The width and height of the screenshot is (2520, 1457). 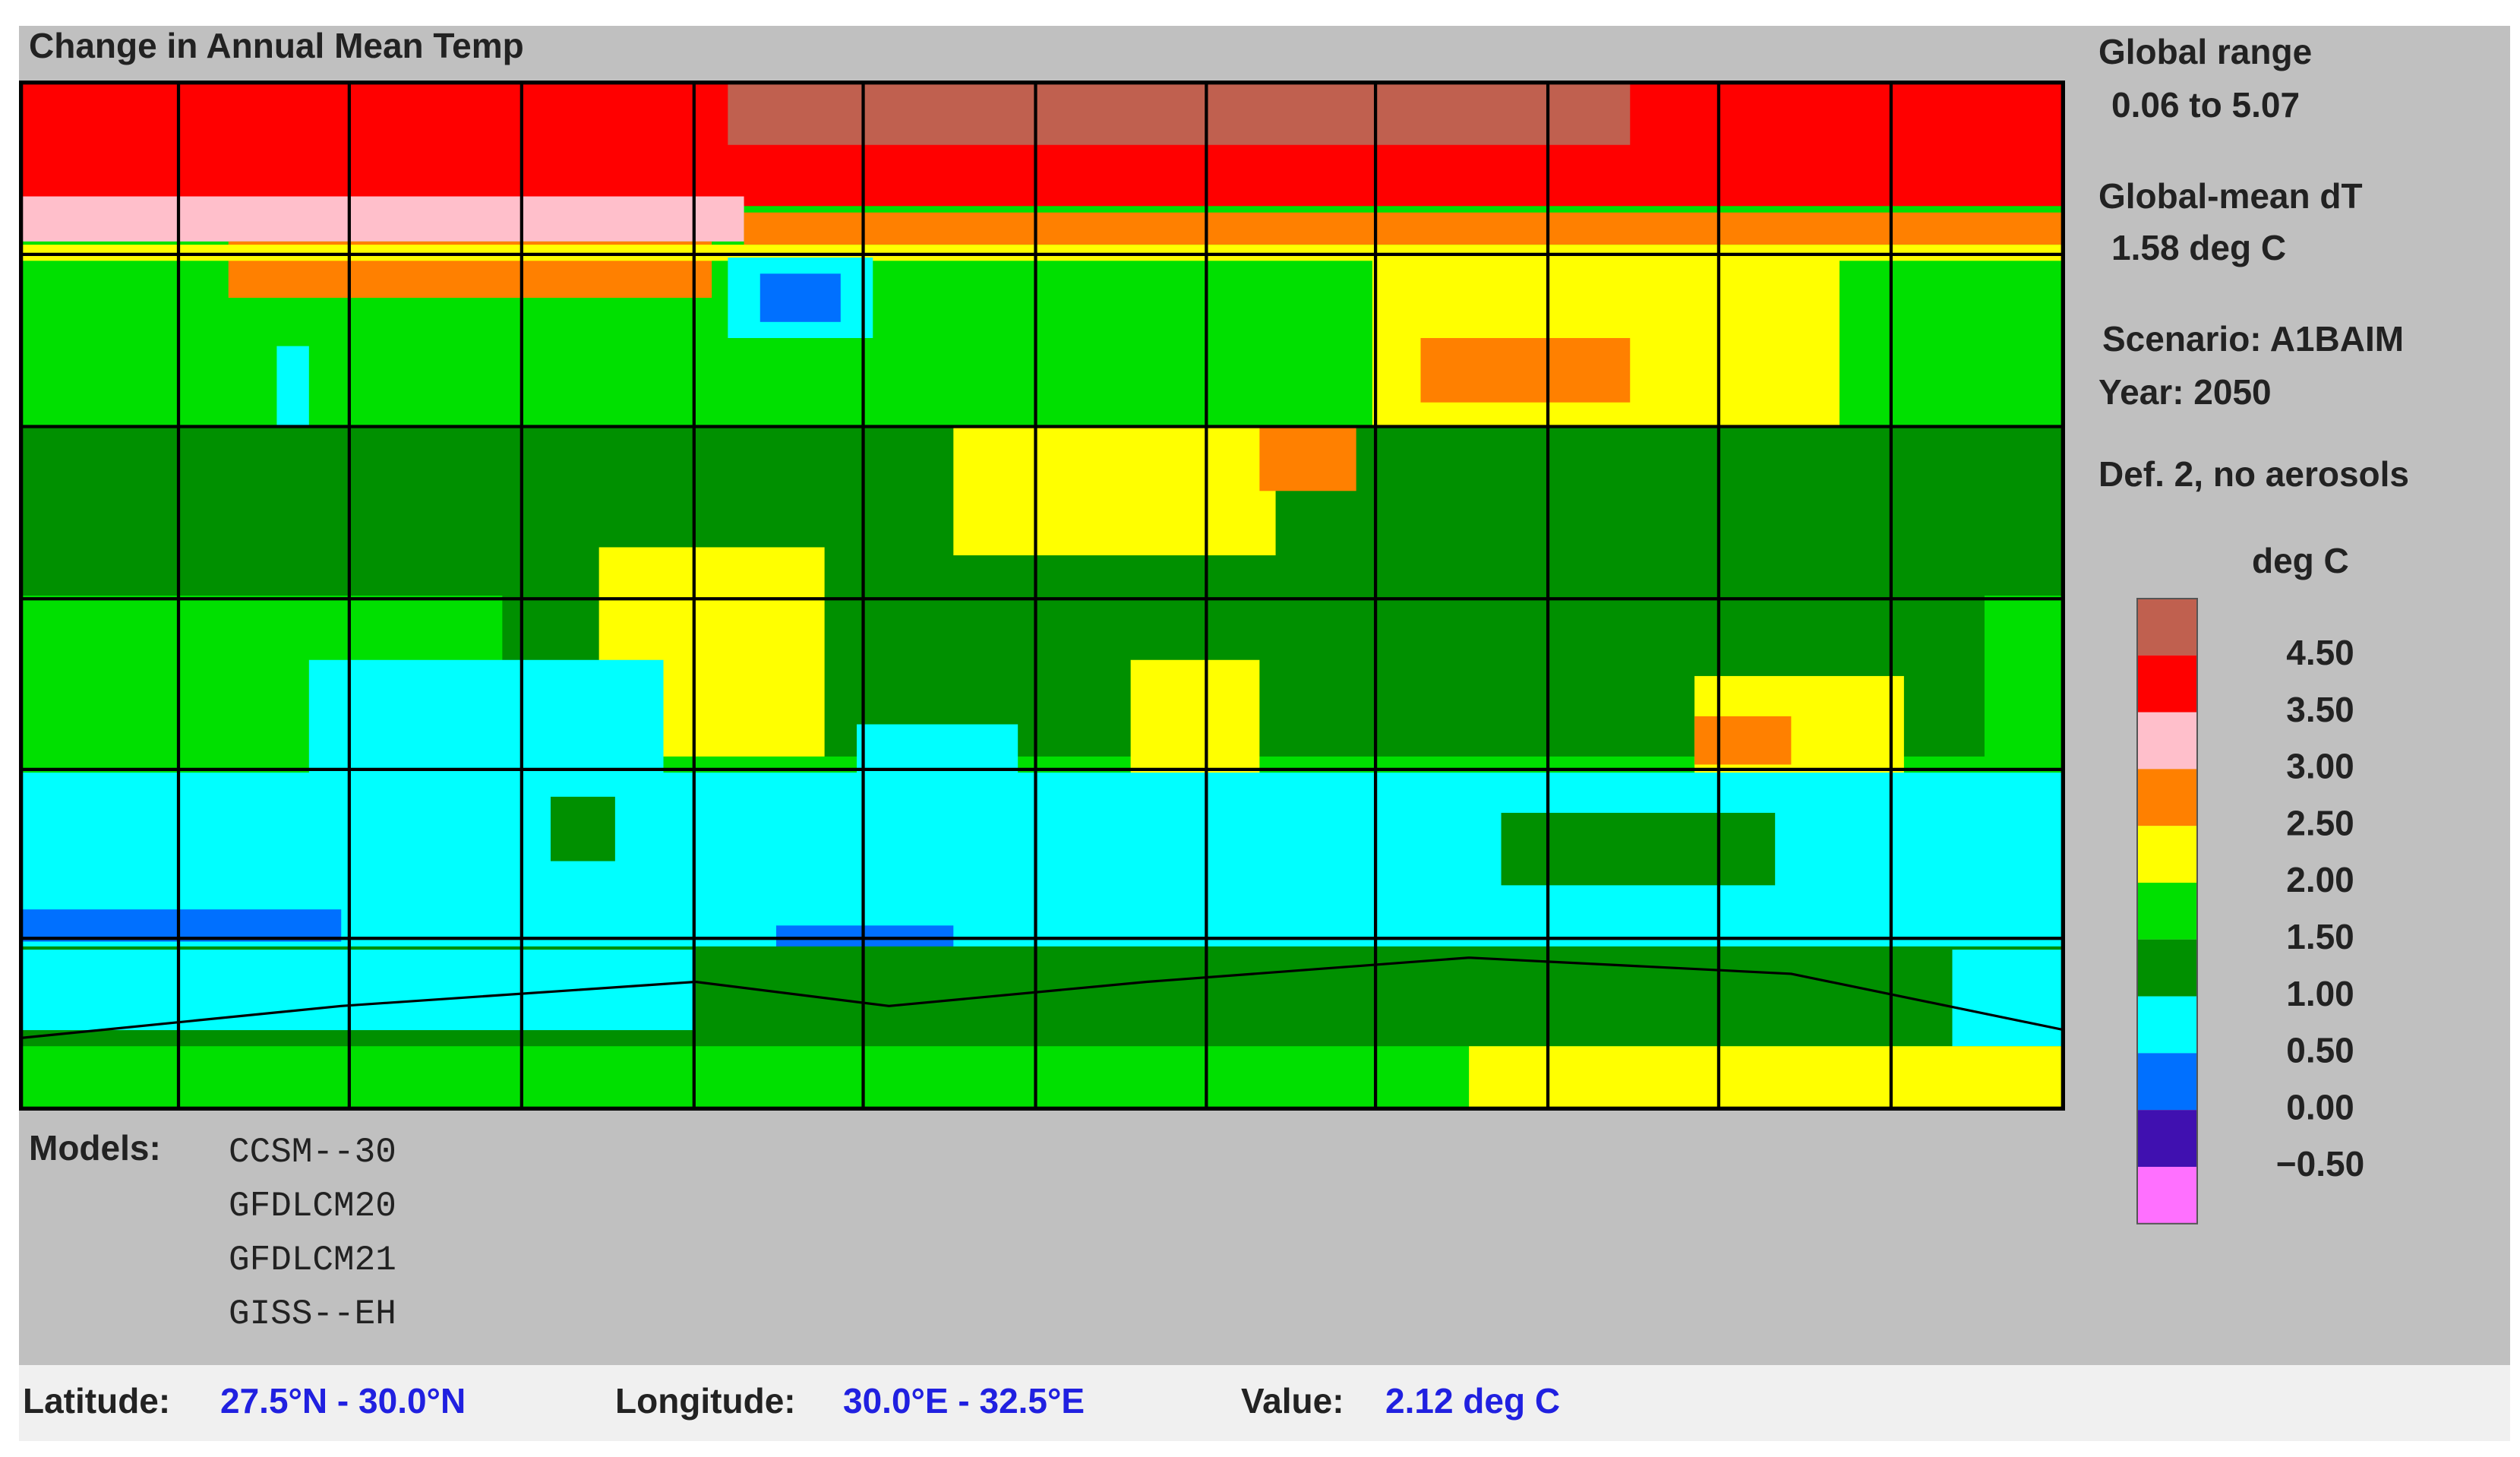 I want to click on info-label: Global range, so click(x=2205, y=52).